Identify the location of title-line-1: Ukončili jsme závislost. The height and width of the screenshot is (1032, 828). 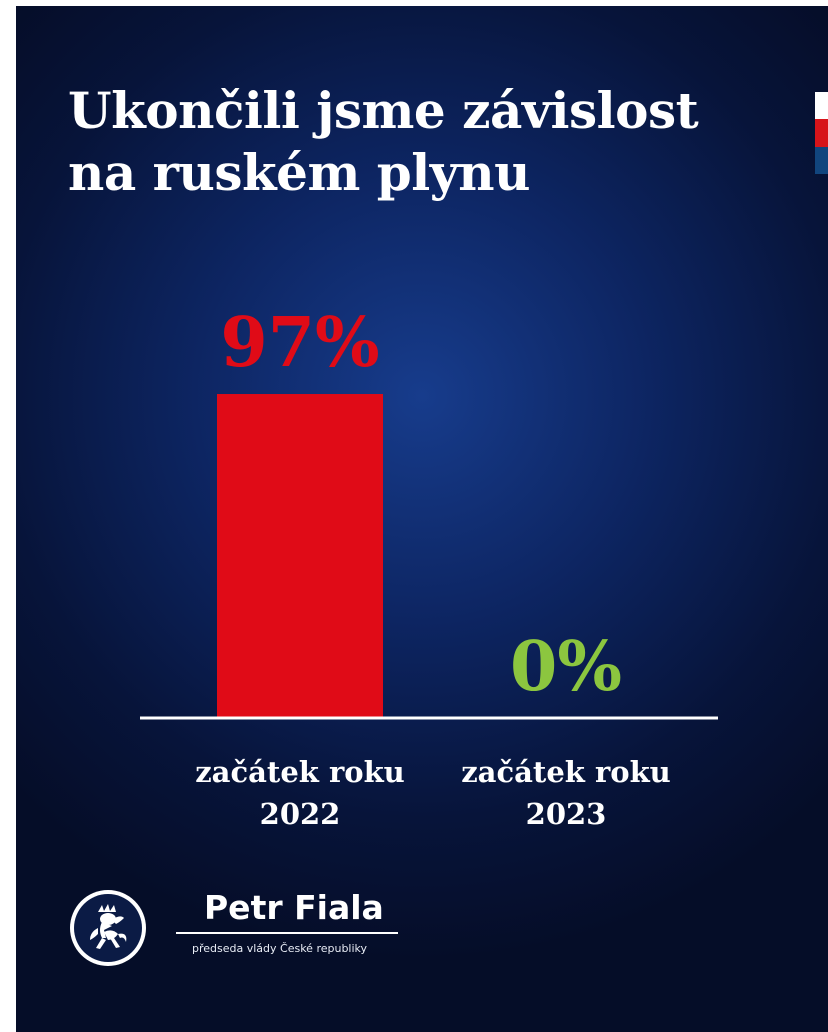
(383, 110).